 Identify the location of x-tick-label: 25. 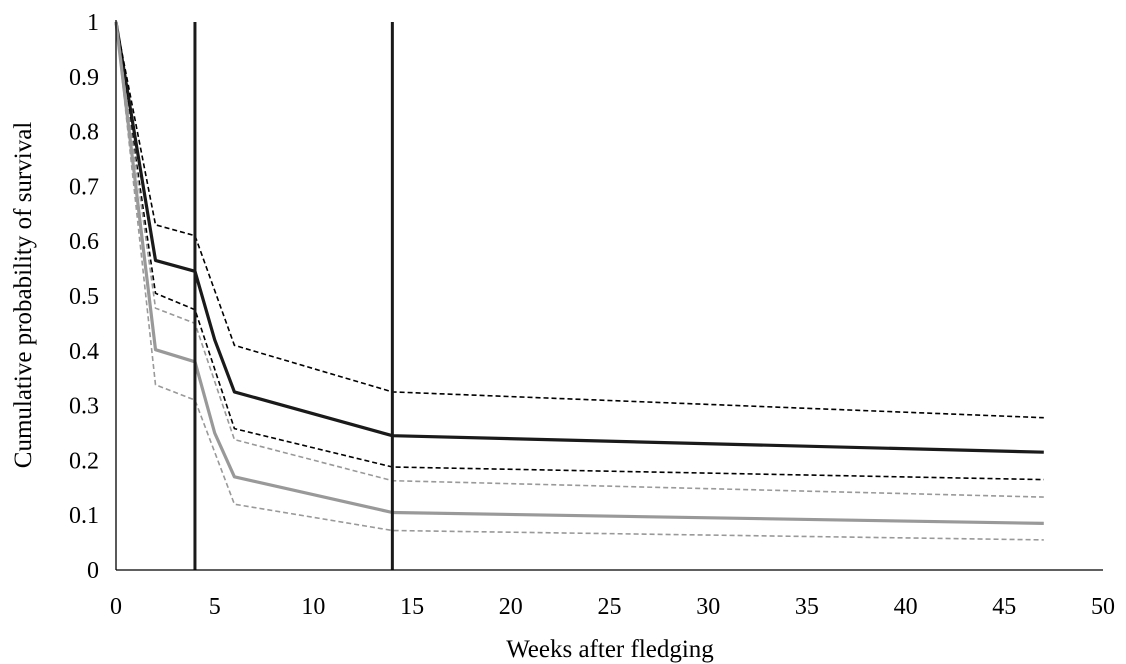
(610, 607).